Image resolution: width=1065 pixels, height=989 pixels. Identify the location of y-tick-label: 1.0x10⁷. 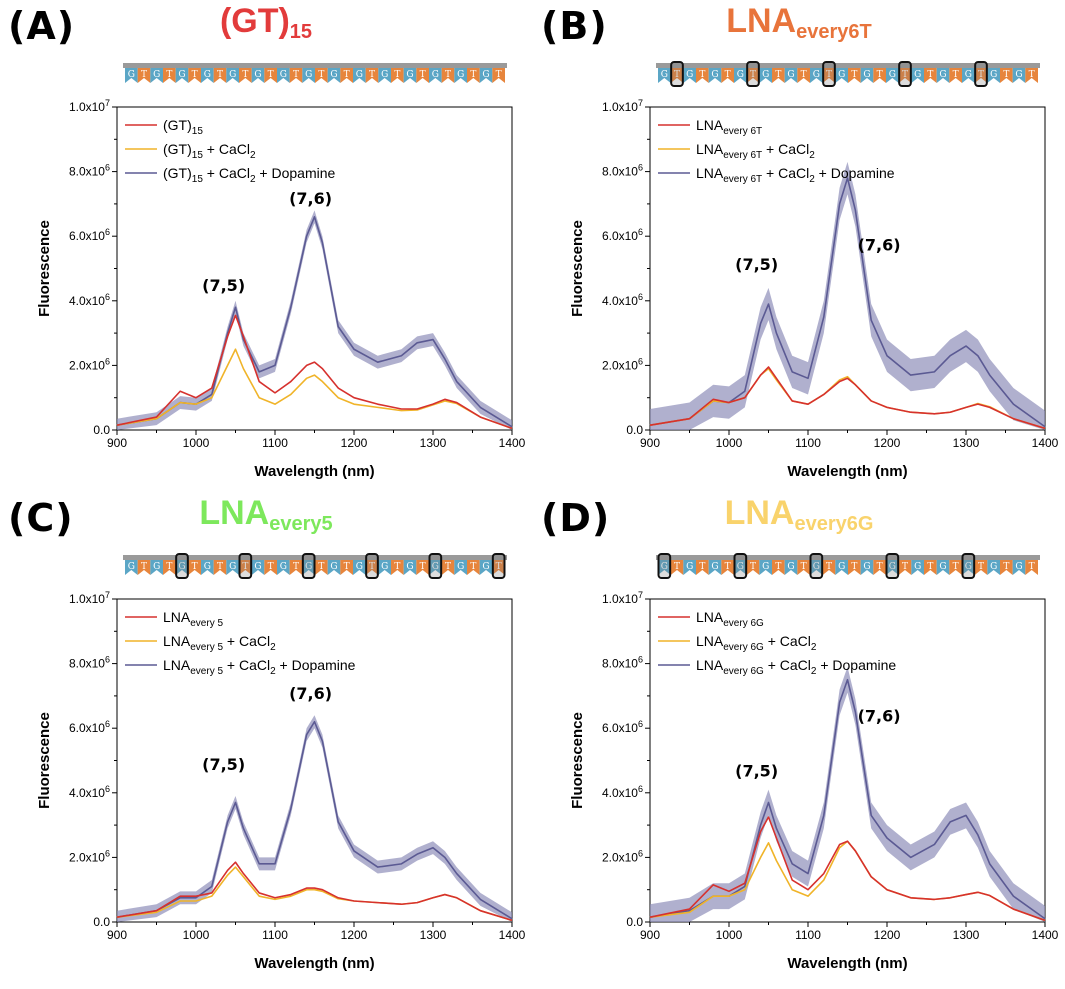
(622, 106).